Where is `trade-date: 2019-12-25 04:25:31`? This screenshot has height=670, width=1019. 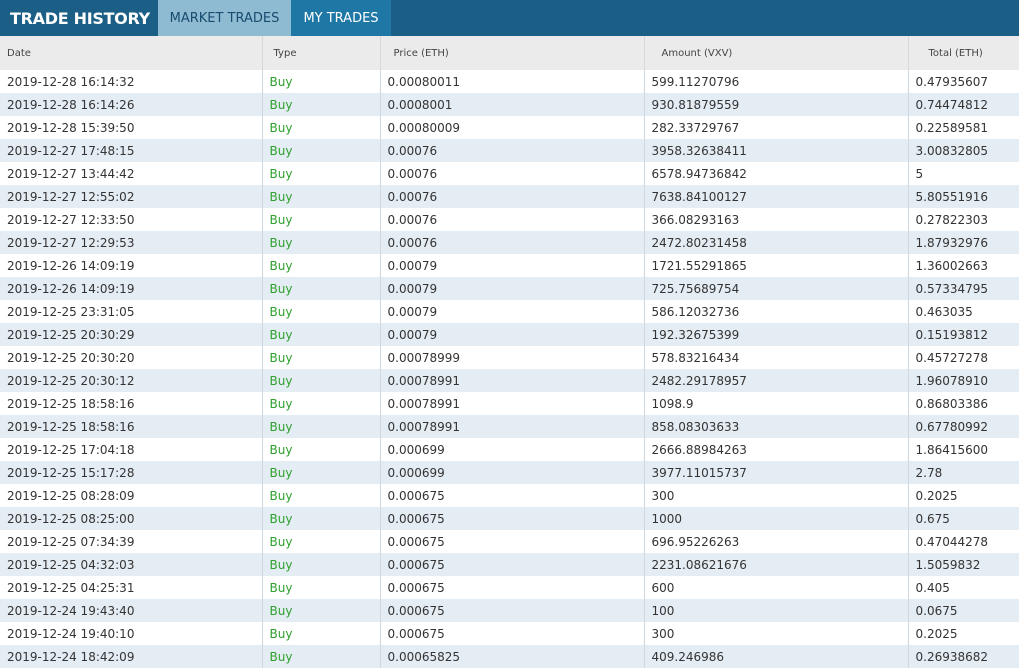
trade-date: 2019-12-25 04:25:31 is located at coordinates (71, 587).